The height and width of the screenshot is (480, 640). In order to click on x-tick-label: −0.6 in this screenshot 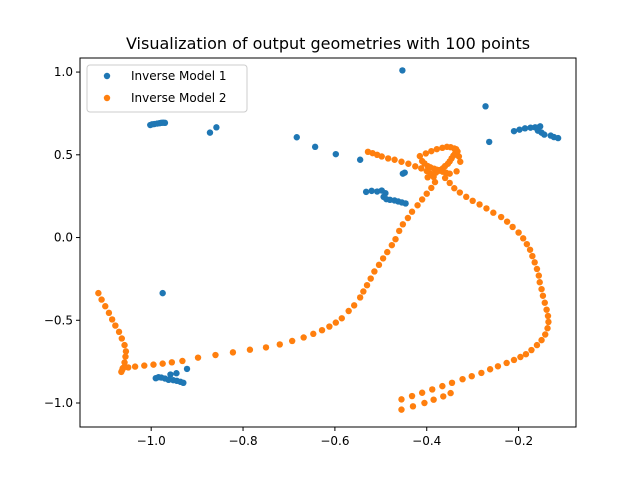, I will do `click(334, 441)`.